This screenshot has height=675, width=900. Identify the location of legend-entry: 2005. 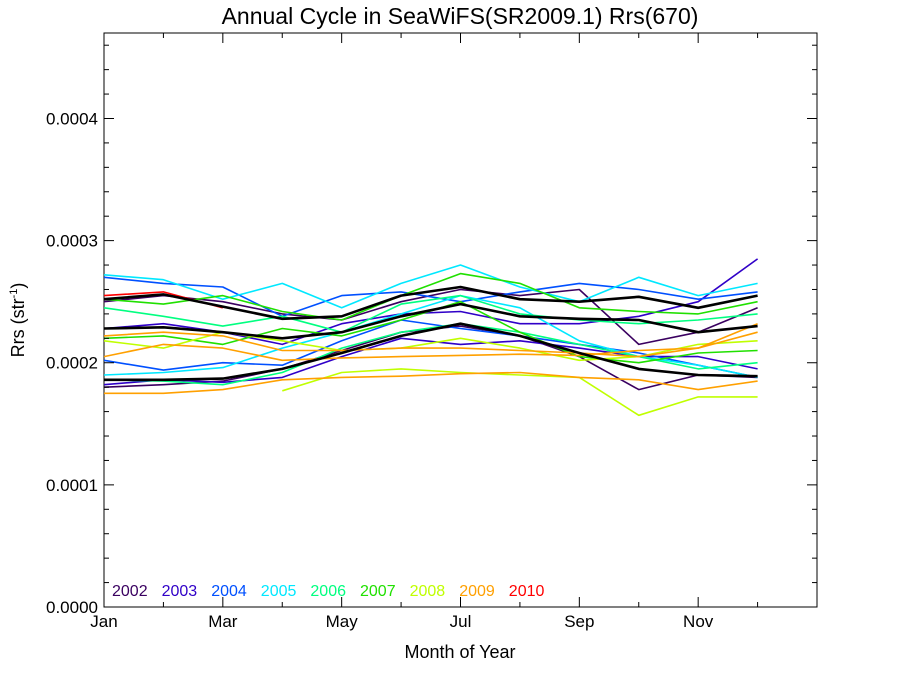
(279, 591).